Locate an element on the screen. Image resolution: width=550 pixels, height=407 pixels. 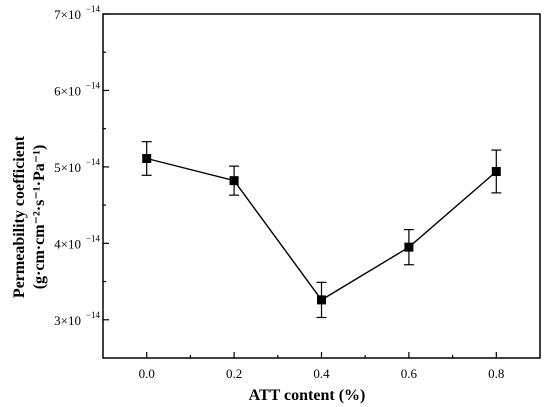
y-tick-label: 7×10 is located at coordinates (67, 14).